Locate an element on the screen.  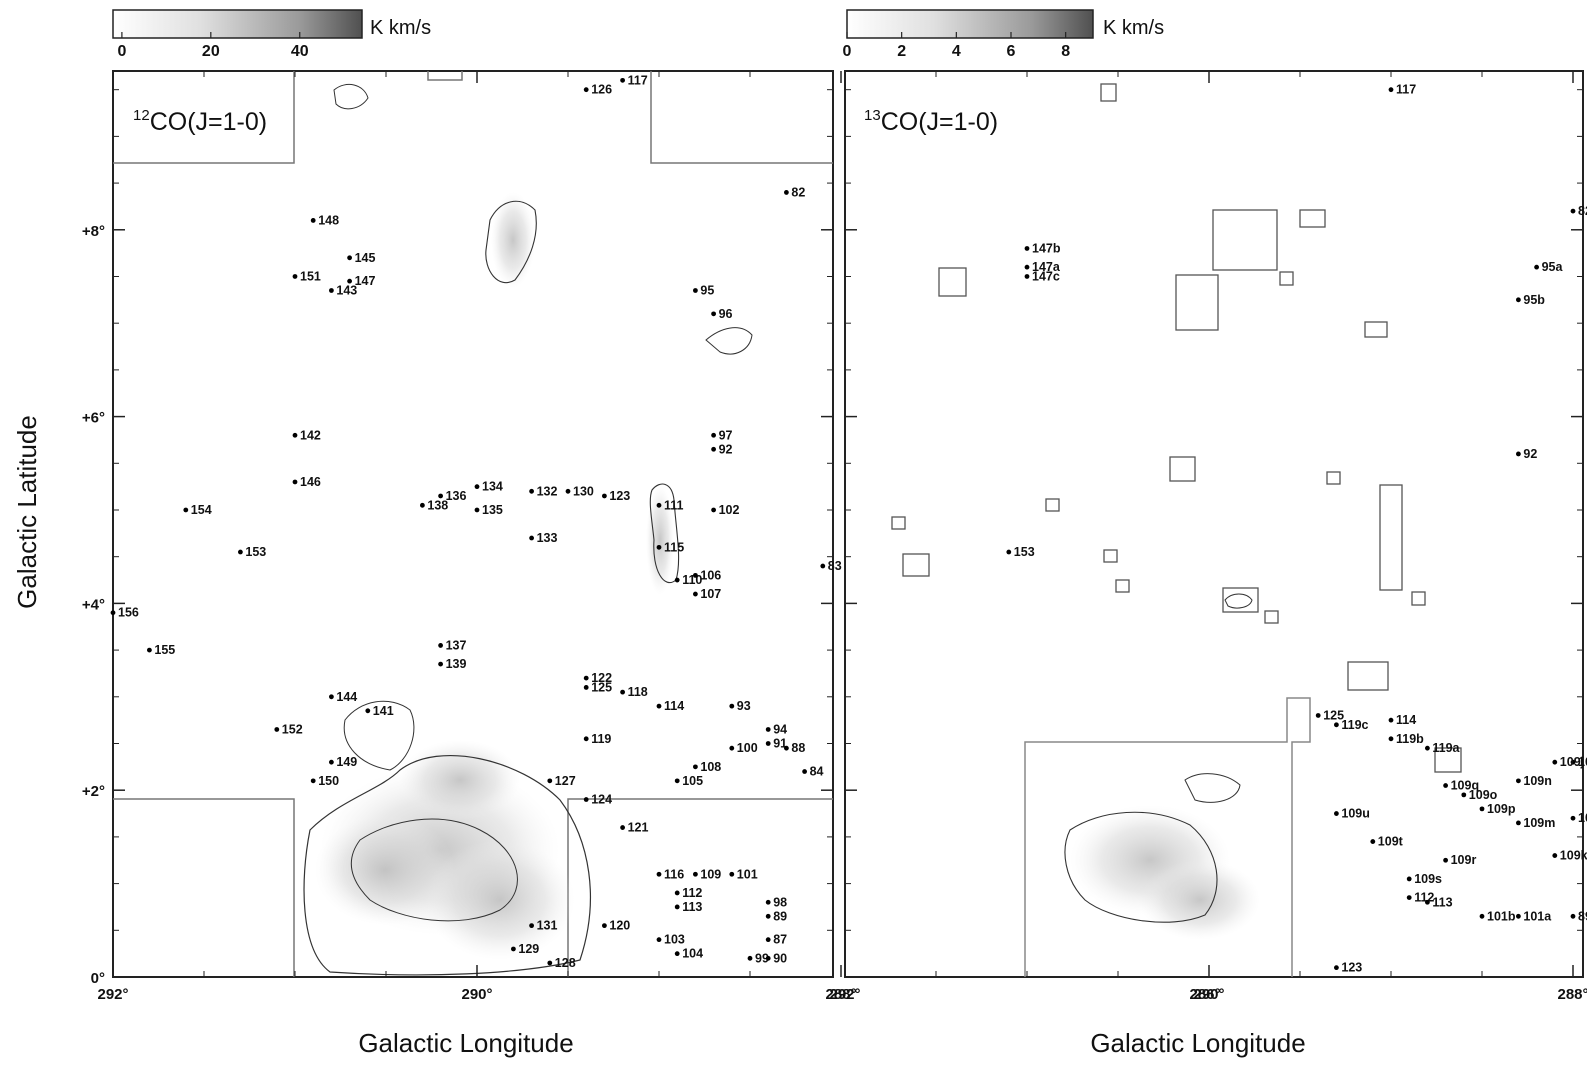
colorbar-tick-label: 4 is located at coordinates (956, 51).